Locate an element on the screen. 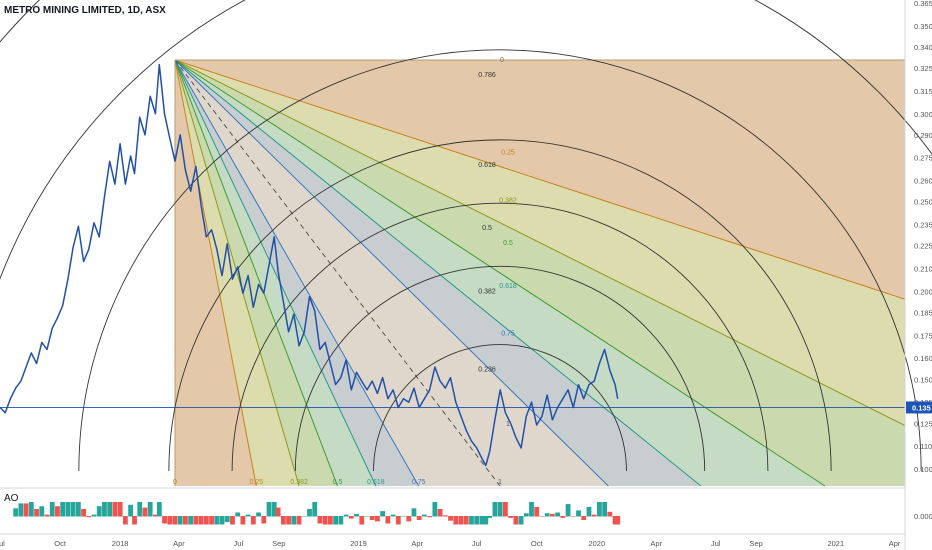 The width and height of the screenshot is (932, 550). chart-title: METRO MINING LIMITED, 1D, ASX is located at coordinates (85, 10).